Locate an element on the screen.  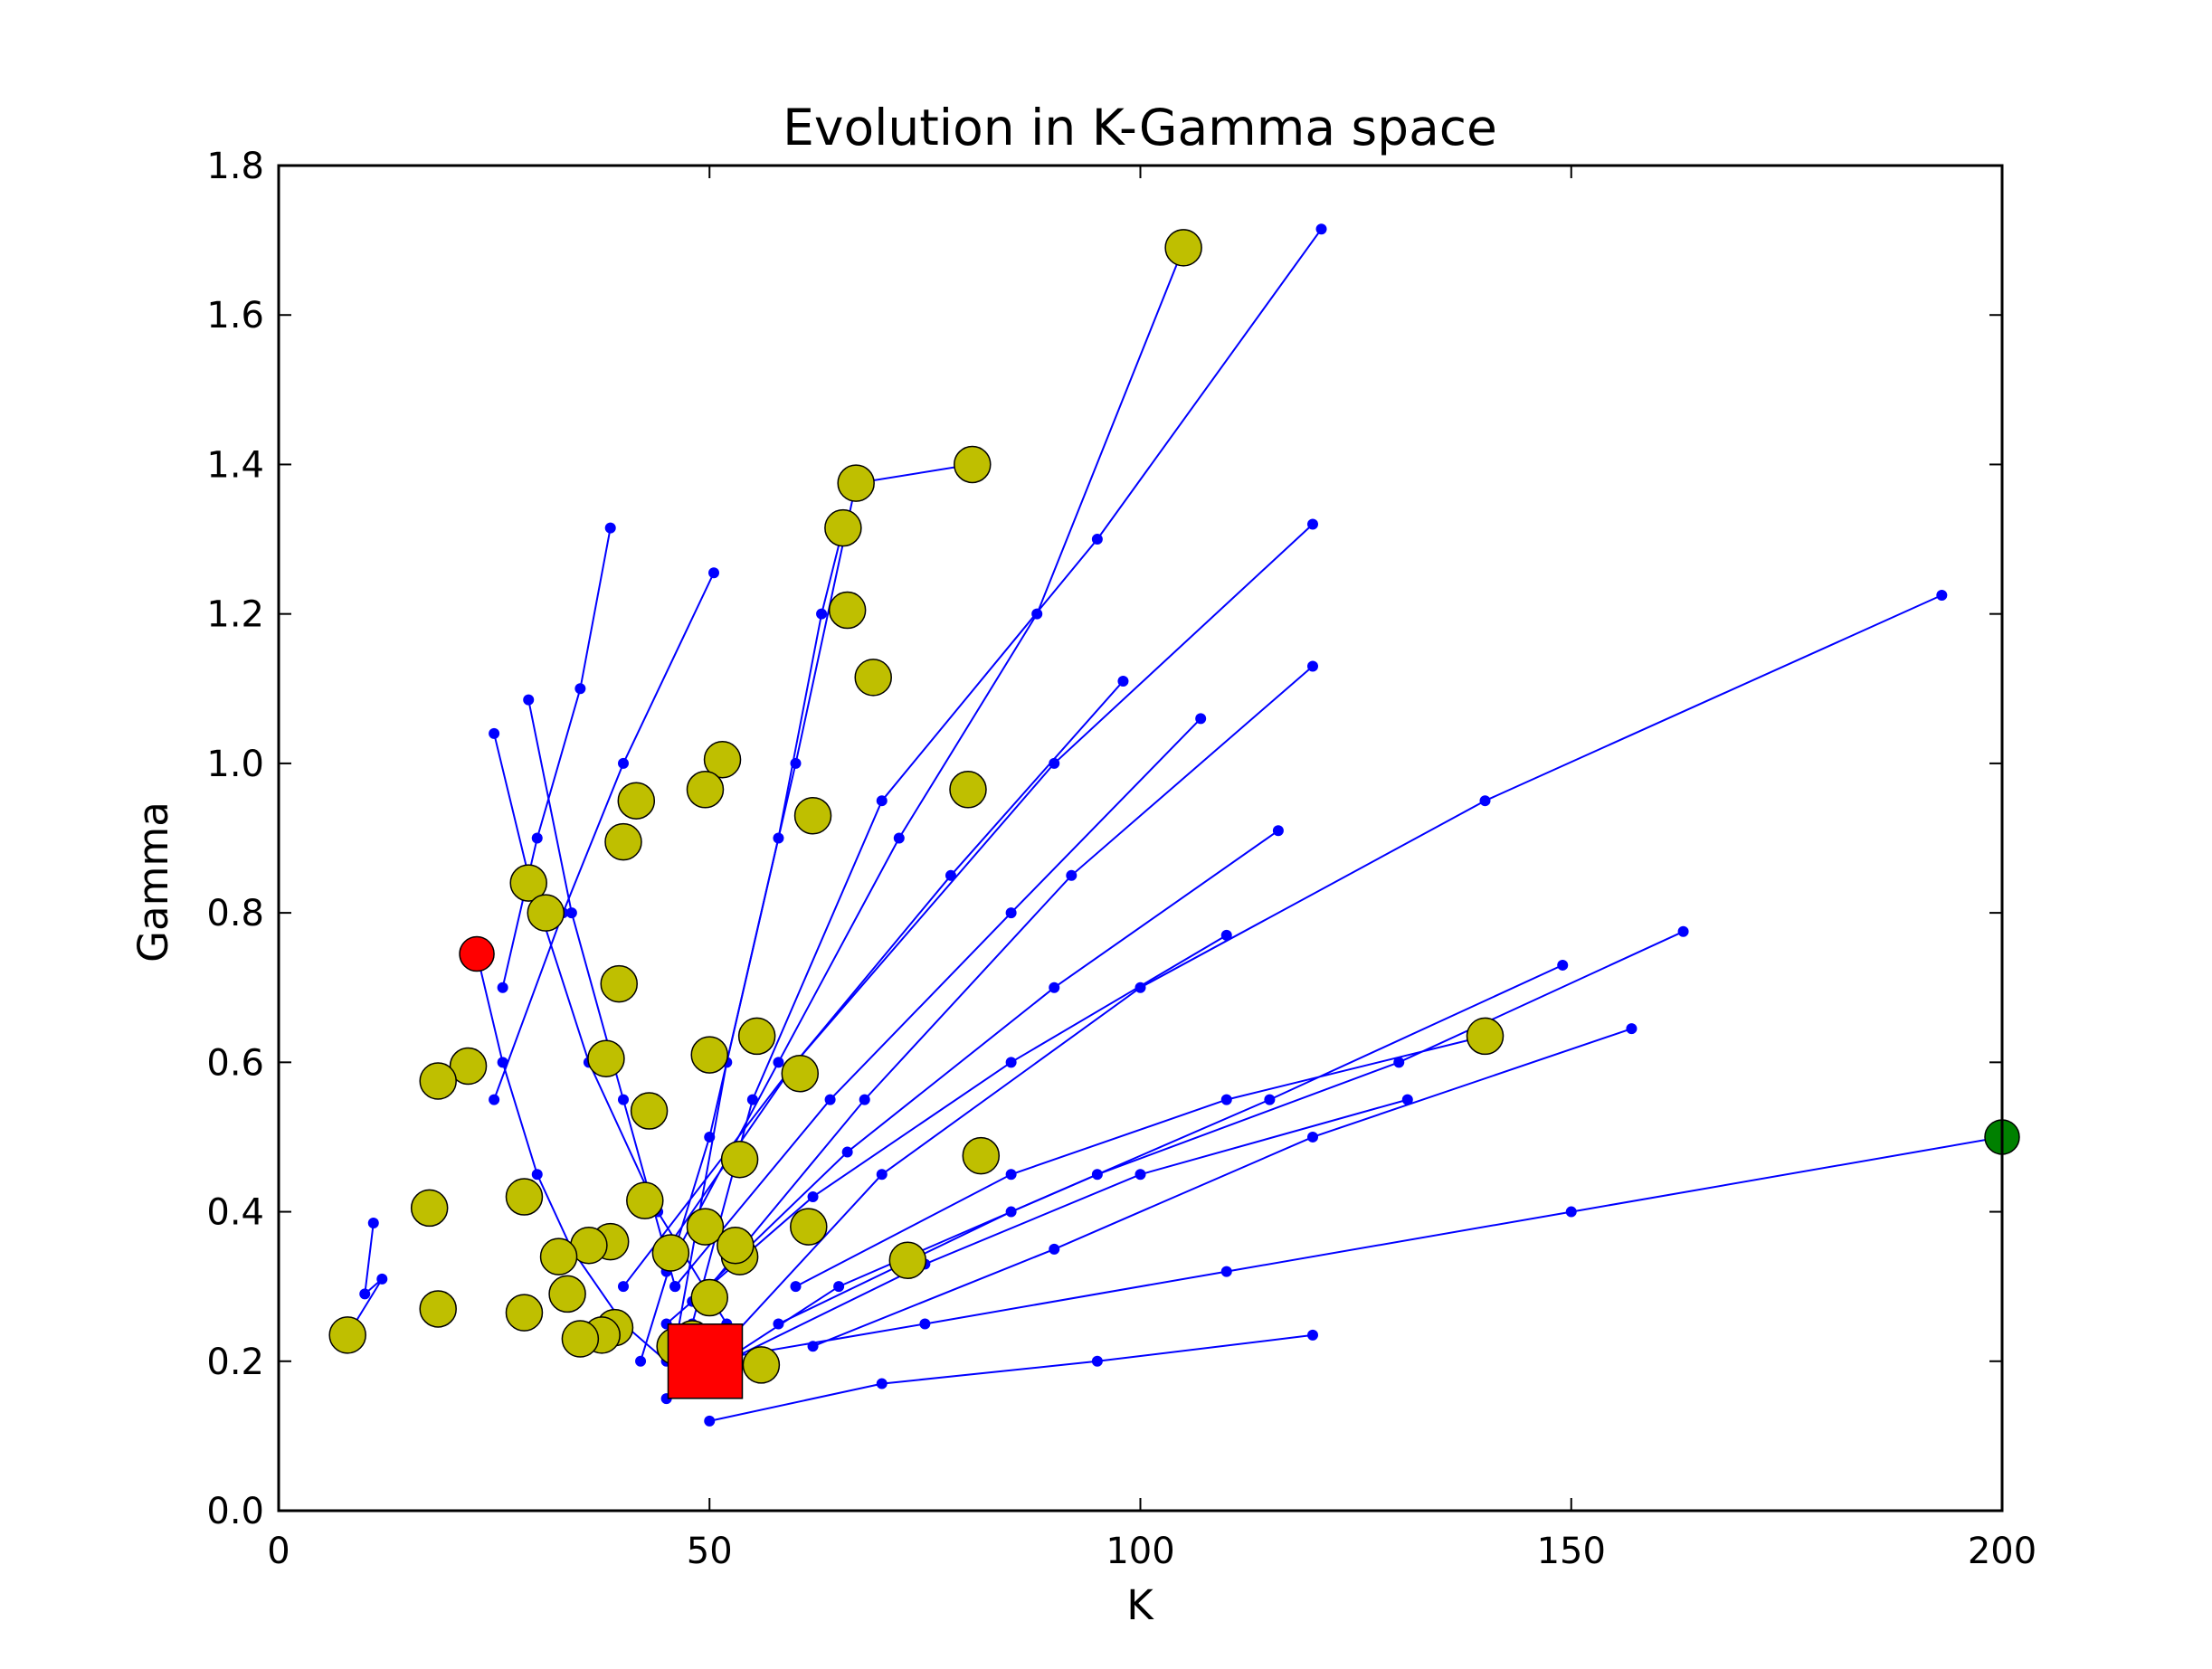
y-tick-label: 0.0 is located at coordinates (235, 1511).